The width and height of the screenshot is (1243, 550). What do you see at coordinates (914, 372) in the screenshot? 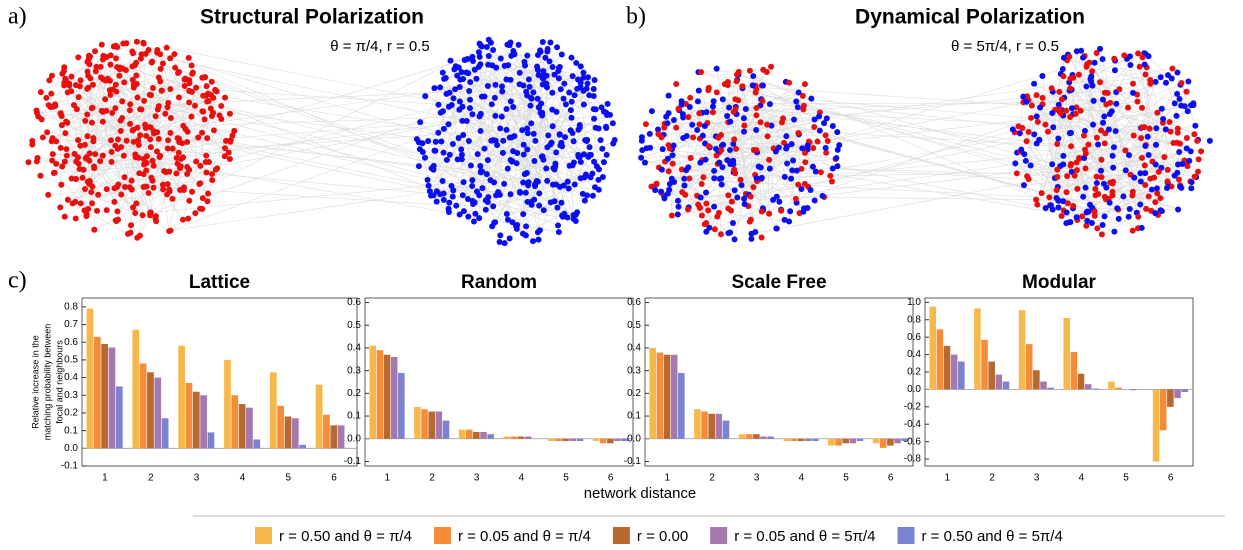
I see `y-tick-label: 0.2` at bounding box center [914, 372].